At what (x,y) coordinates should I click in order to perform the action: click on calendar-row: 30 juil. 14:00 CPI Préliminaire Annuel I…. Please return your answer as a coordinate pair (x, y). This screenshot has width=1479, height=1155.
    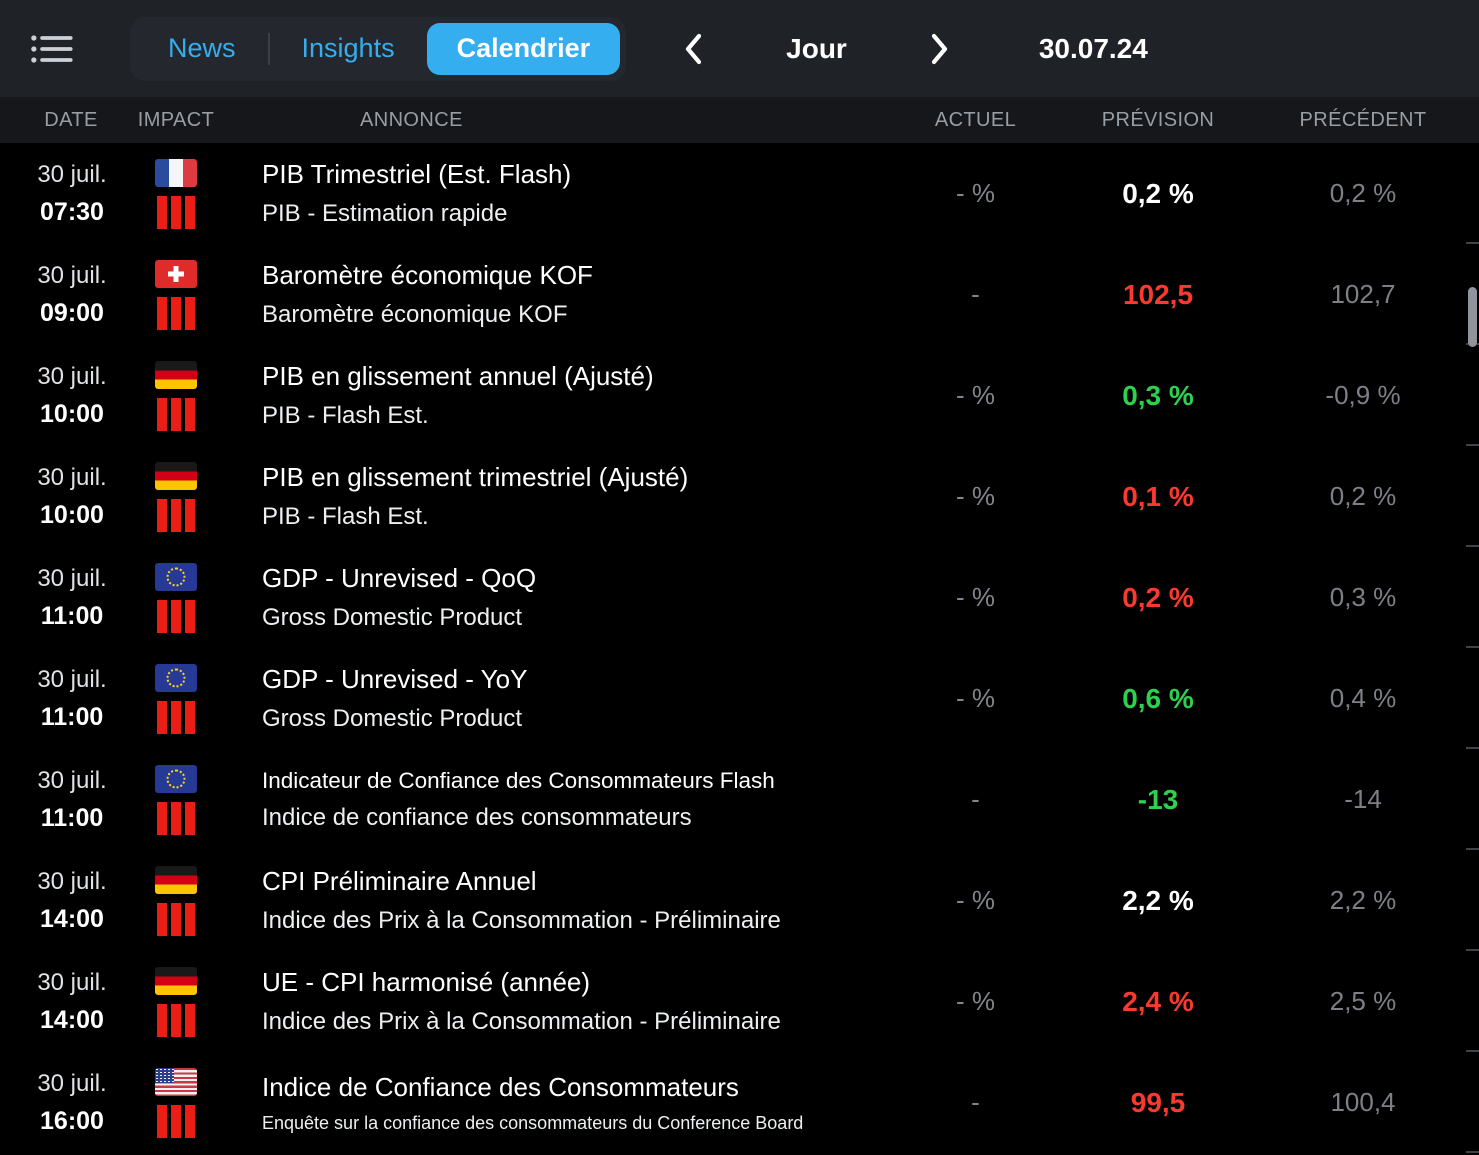
    Looking at the image, I should click on (739, 900).